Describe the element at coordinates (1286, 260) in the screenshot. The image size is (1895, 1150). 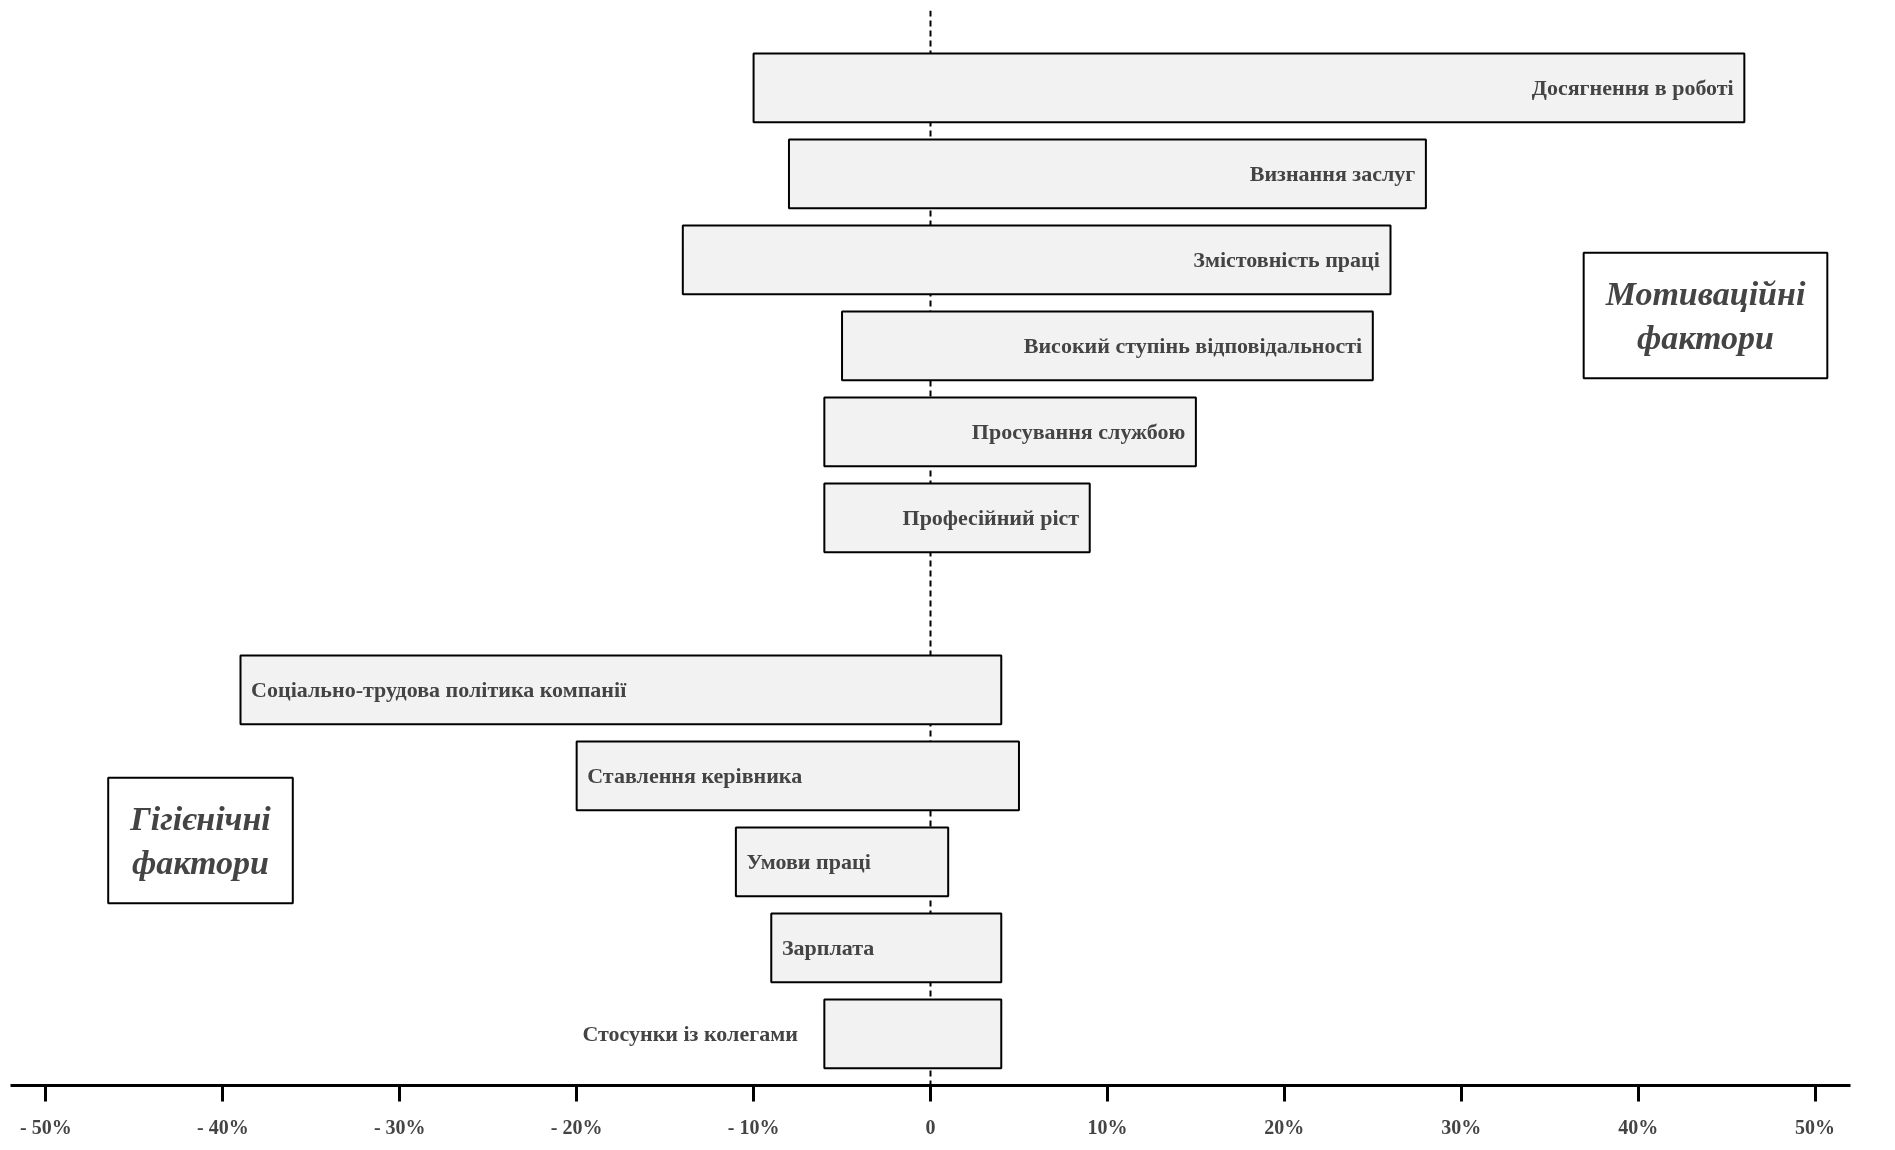
I see `y-tick-label: Змістовність праці` at that location.